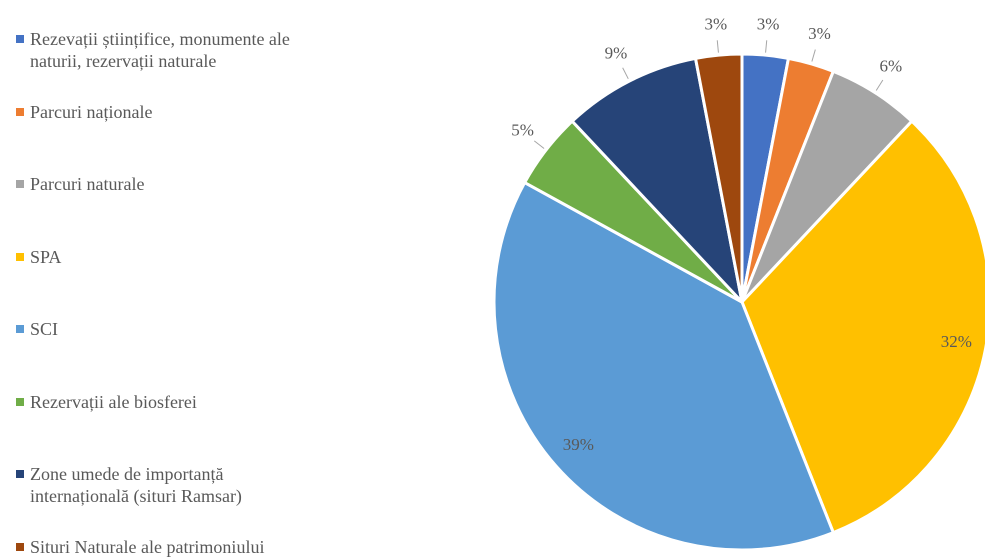 The height and width of the screenshot is (559, 985). I want to click on legend-entry: Parcuri naționale, so click(166, 112).